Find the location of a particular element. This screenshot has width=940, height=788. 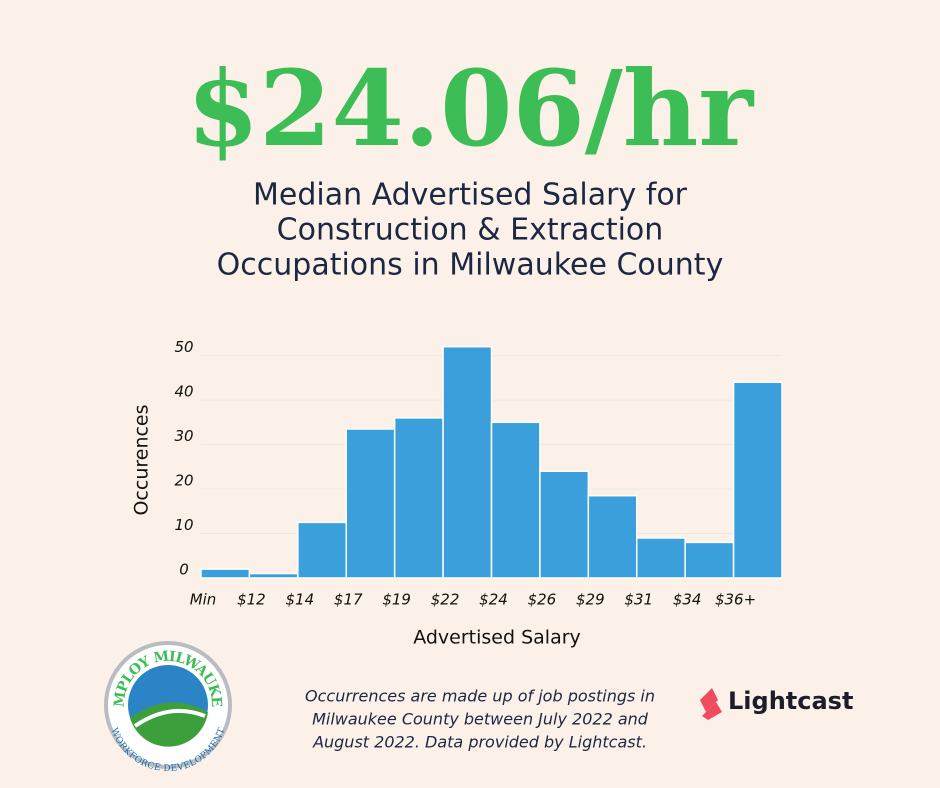

y-tick-label: 40 is located at coordinates (183, 392).